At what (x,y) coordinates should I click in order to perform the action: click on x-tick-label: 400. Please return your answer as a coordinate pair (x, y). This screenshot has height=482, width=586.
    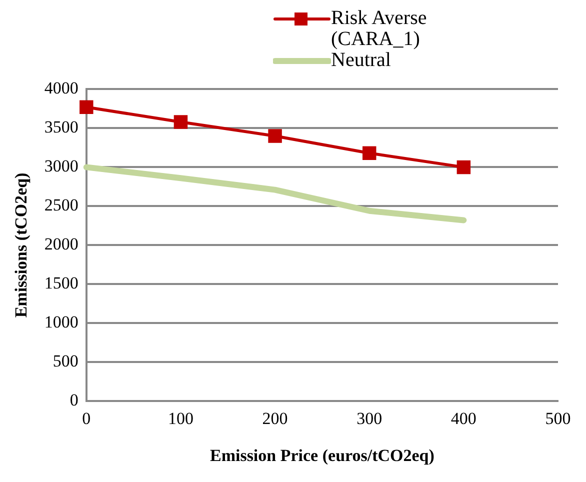
    Looking at the image, I should click on (463, 418).